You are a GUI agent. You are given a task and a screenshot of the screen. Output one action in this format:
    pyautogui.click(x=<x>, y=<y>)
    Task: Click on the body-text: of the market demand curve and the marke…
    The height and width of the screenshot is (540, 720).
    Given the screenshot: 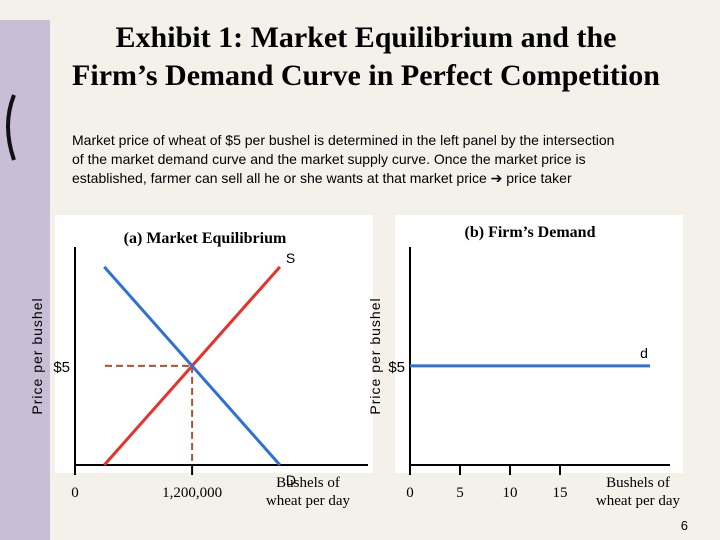 What is the action you would take?
    pyautogui.click(x=329, y=159)
    